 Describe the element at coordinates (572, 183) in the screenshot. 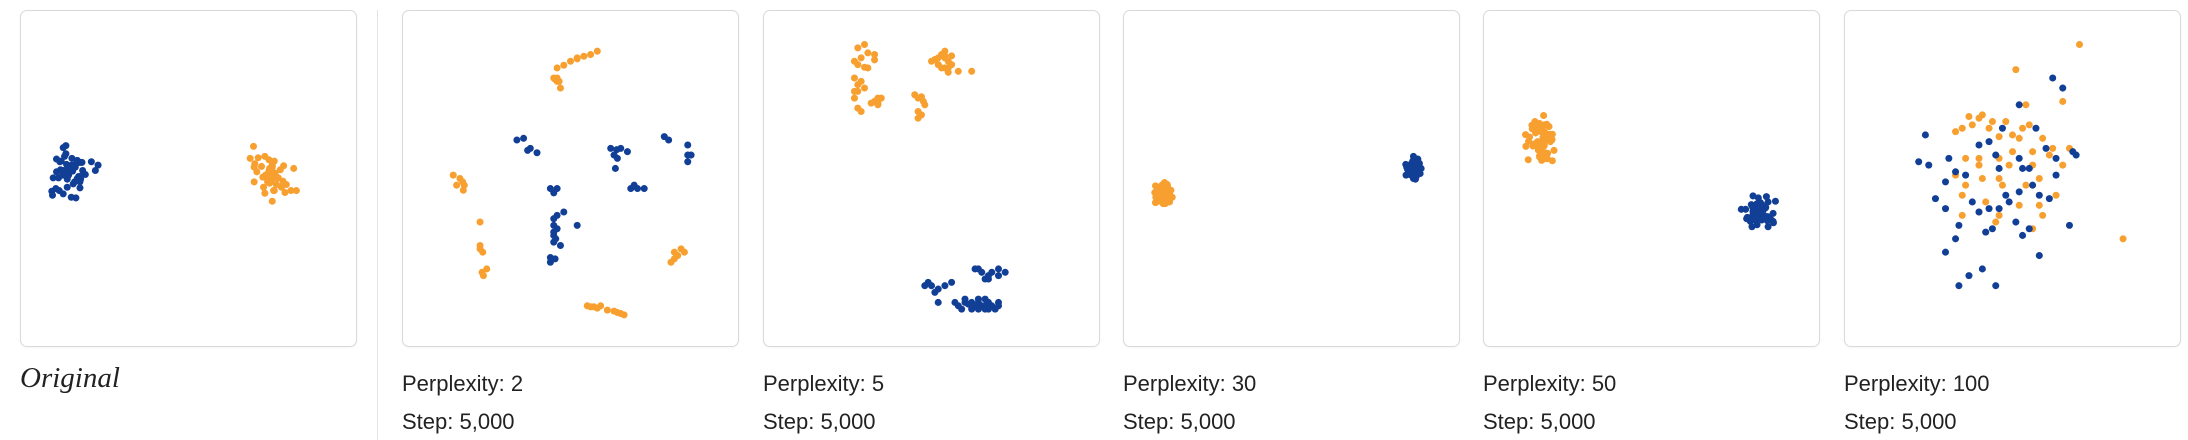

I see `scatter-plot-tsne` at that location.